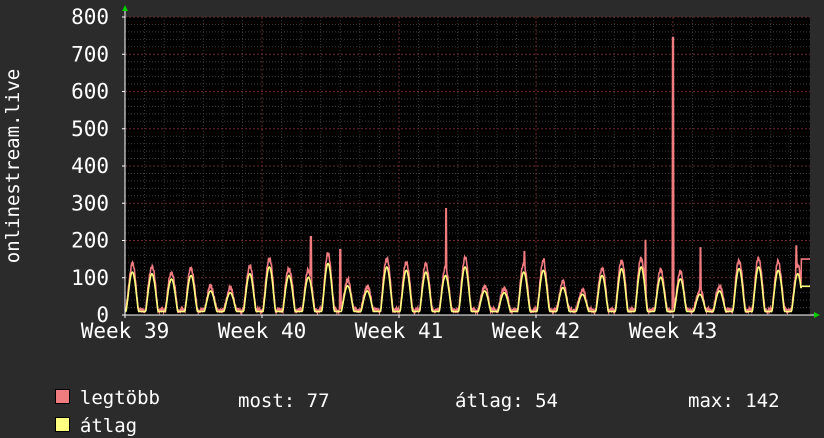 The height and width of the screenshot is (438, 824). I want to click on y-tick-label: 600, so click(90, 92).